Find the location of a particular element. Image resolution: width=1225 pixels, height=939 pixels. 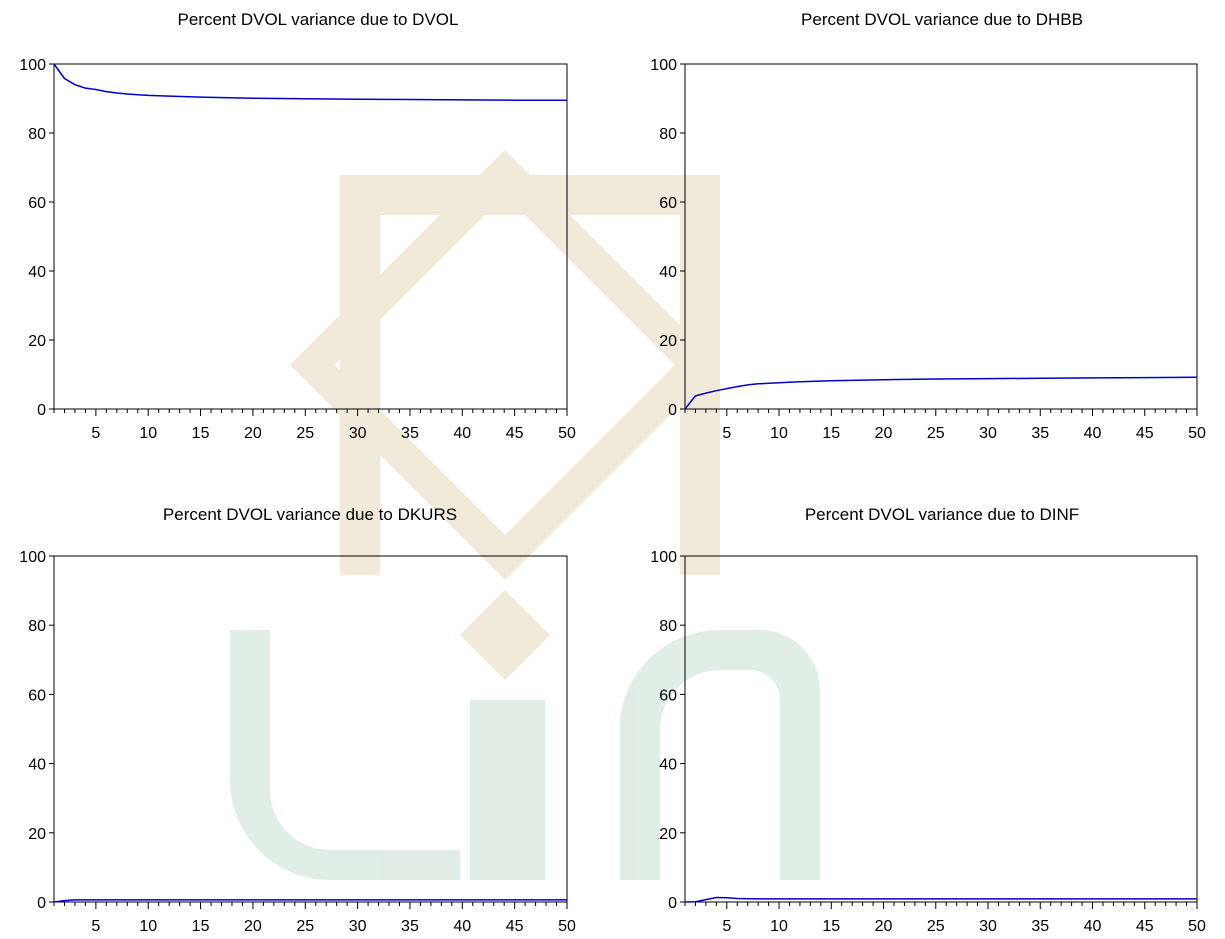

x-tick-label-dvol-30: 30 is located at coordinates (358, 433).